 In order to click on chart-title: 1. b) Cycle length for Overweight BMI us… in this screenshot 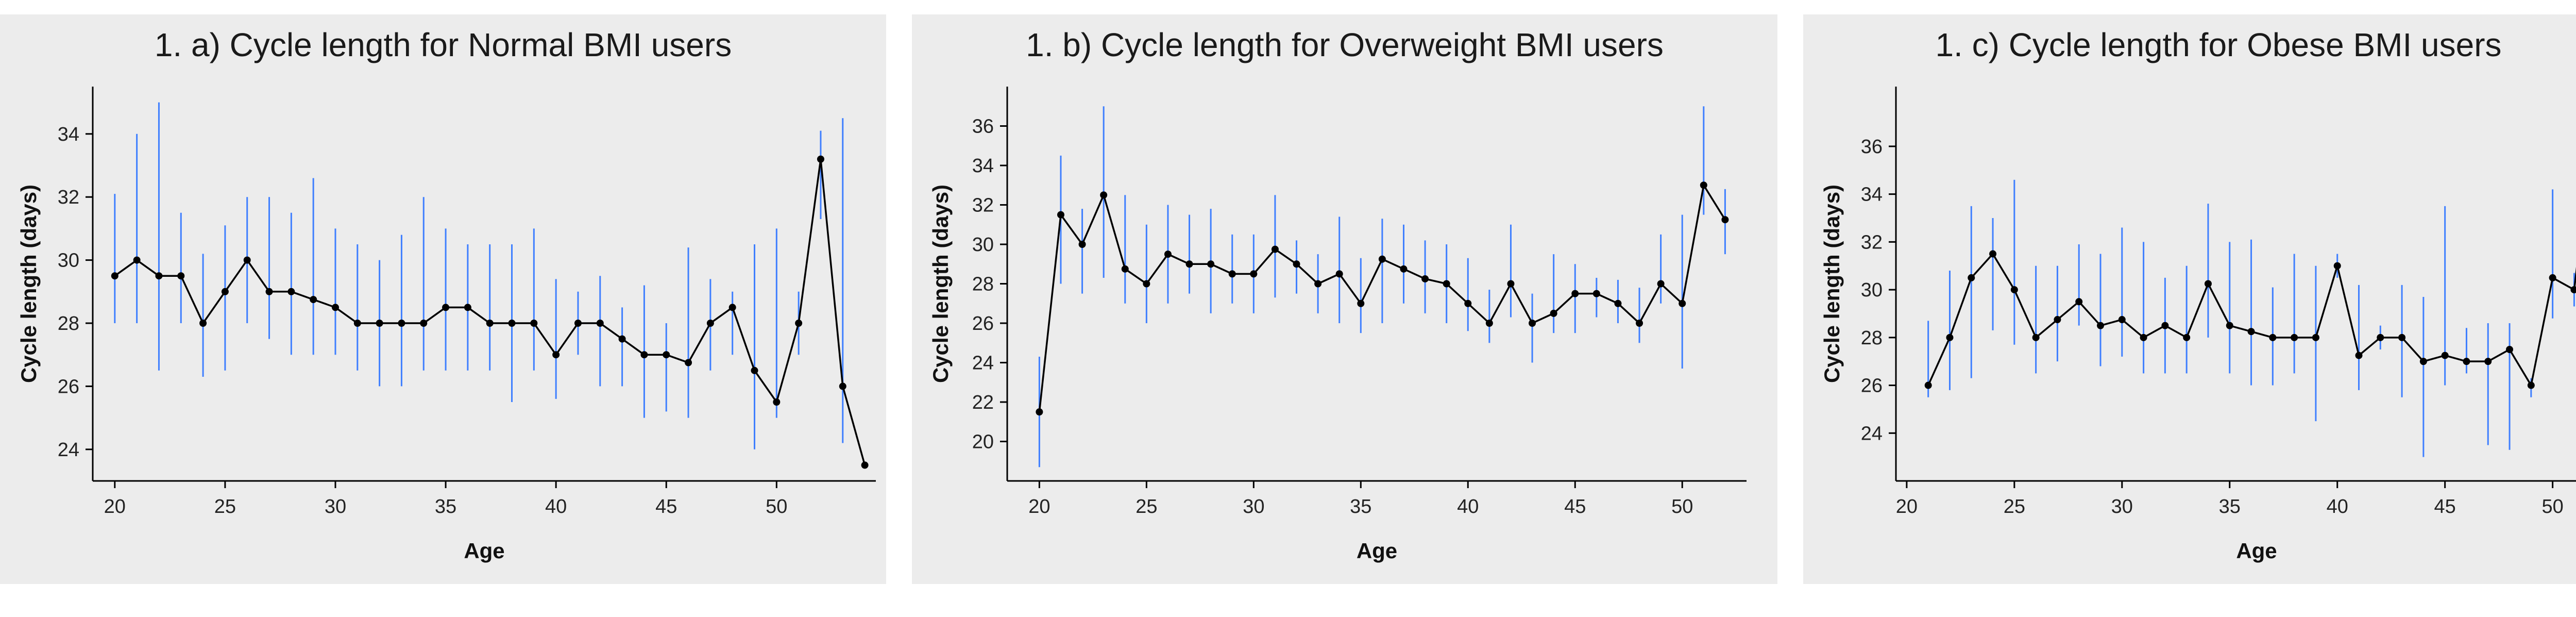, I will do `click(1345, 44)`.